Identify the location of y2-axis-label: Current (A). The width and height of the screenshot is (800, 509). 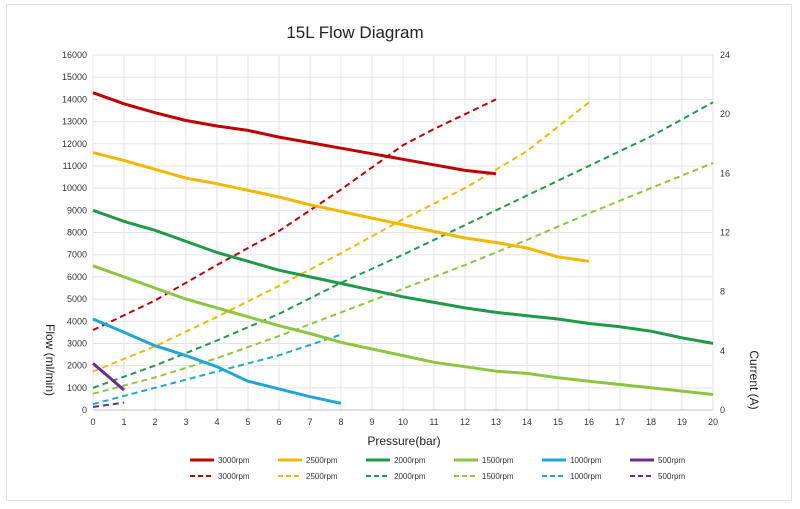
(754, 379).